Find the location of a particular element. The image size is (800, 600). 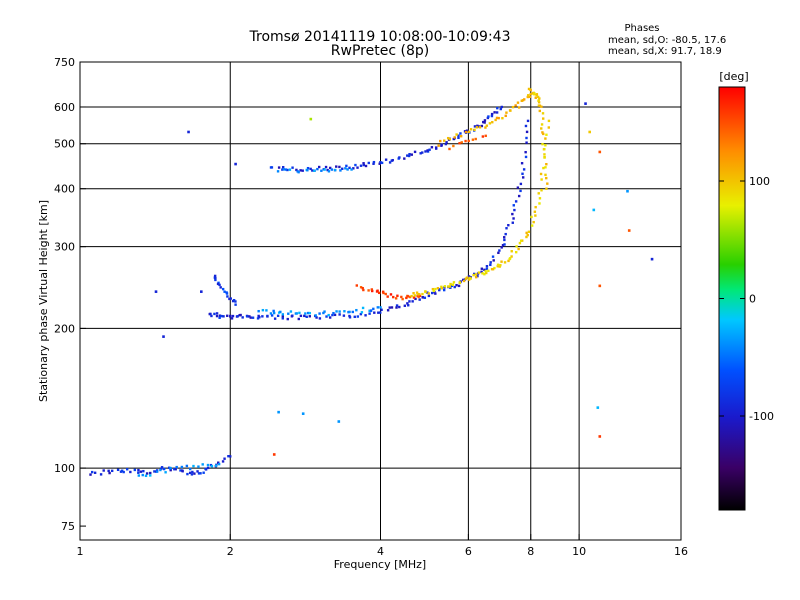

stats-line-x: mean, sd,X: 91.7, 18.9 is located at coordinates (665, 51).